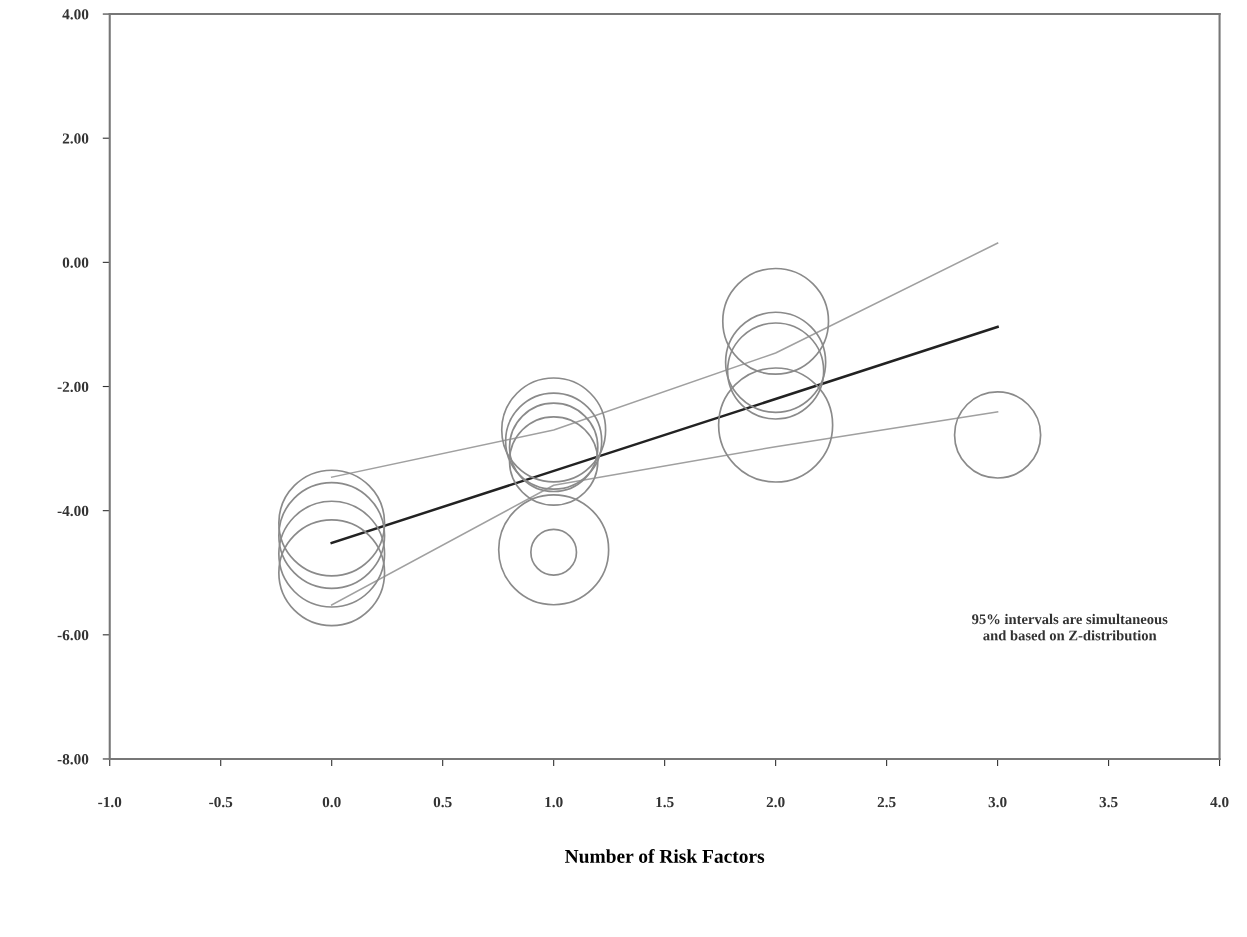  I want to click on y-tick-label: 2.00, so click(75, 138).